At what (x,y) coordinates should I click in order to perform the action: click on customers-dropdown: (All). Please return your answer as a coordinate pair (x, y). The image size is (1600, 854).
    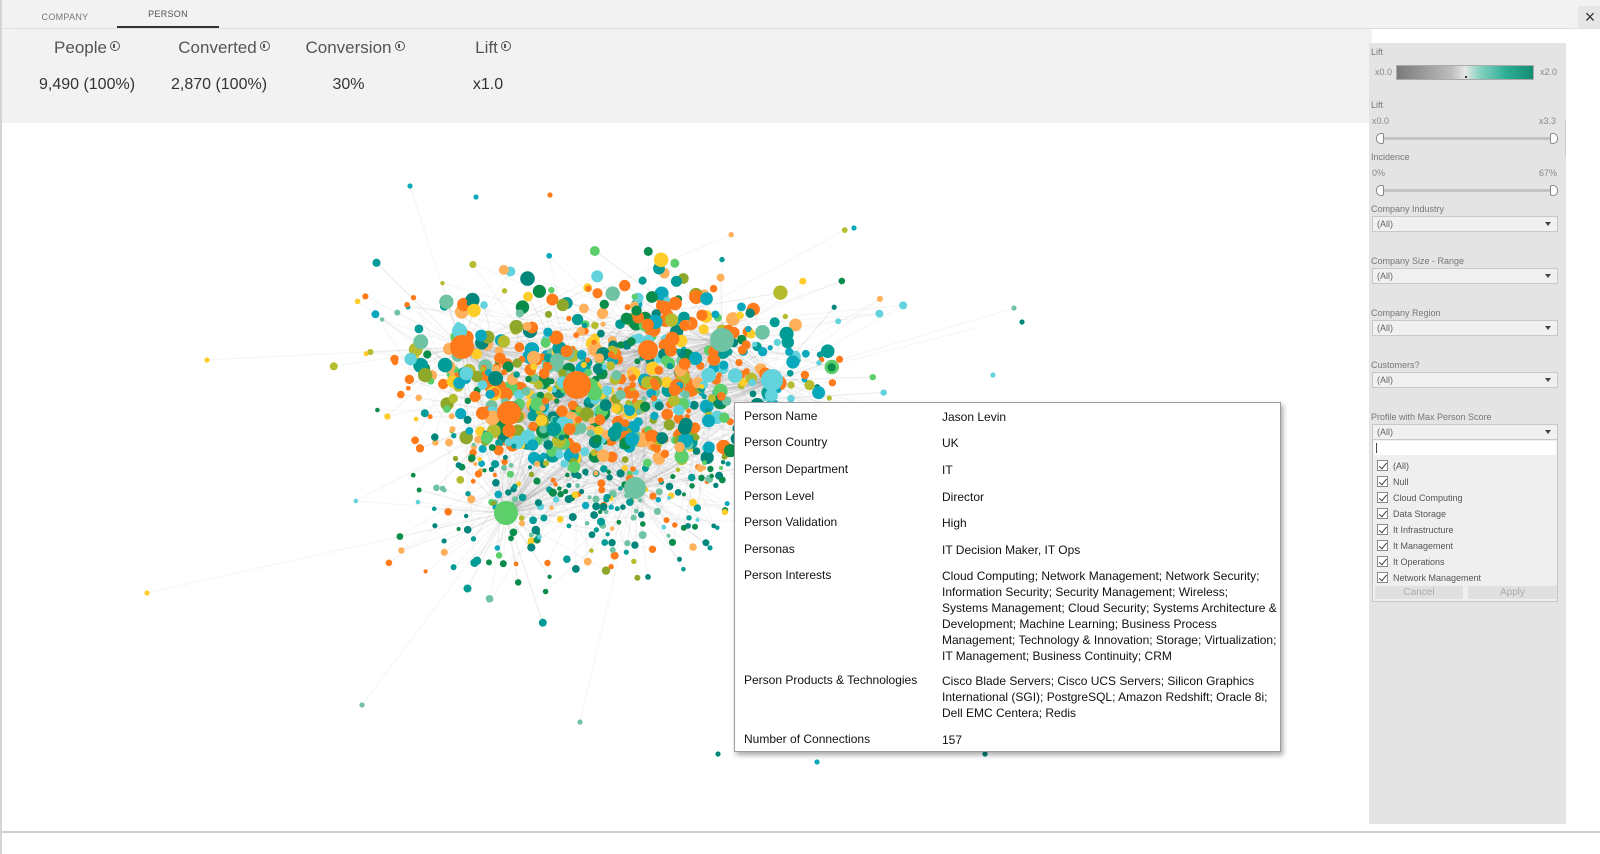
    Looking at the image, I should click on (1465, 380).